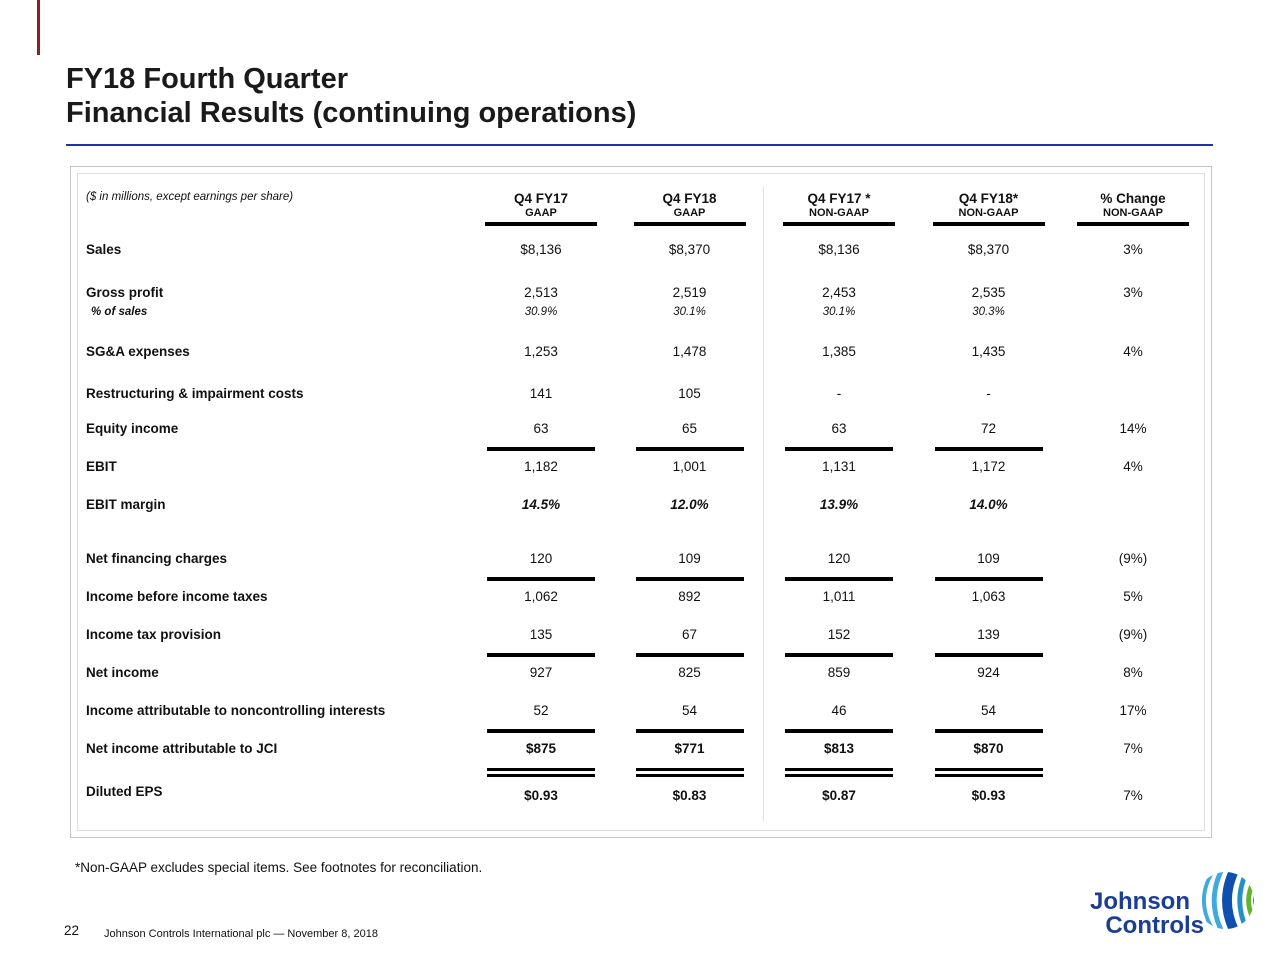 Image resolution: width=1280 pixels, height=960 pixels. What do you see at coordinates (1133, 351) in the screenshot?
I see `value: 4%` at bounding box center [1133, 351].